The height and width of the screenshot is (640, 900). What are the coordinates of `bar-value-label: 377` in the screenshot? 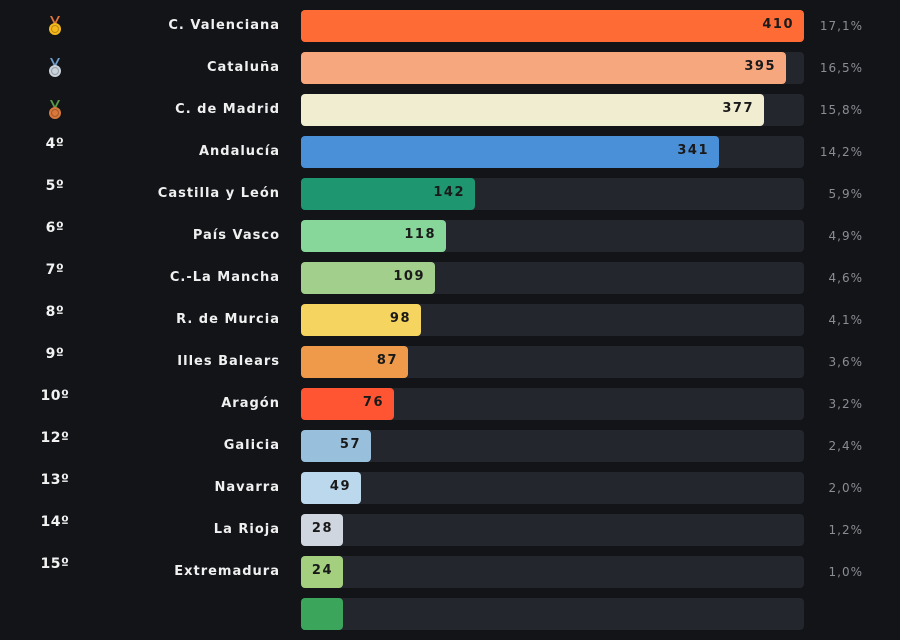 It's located at (738, 108).